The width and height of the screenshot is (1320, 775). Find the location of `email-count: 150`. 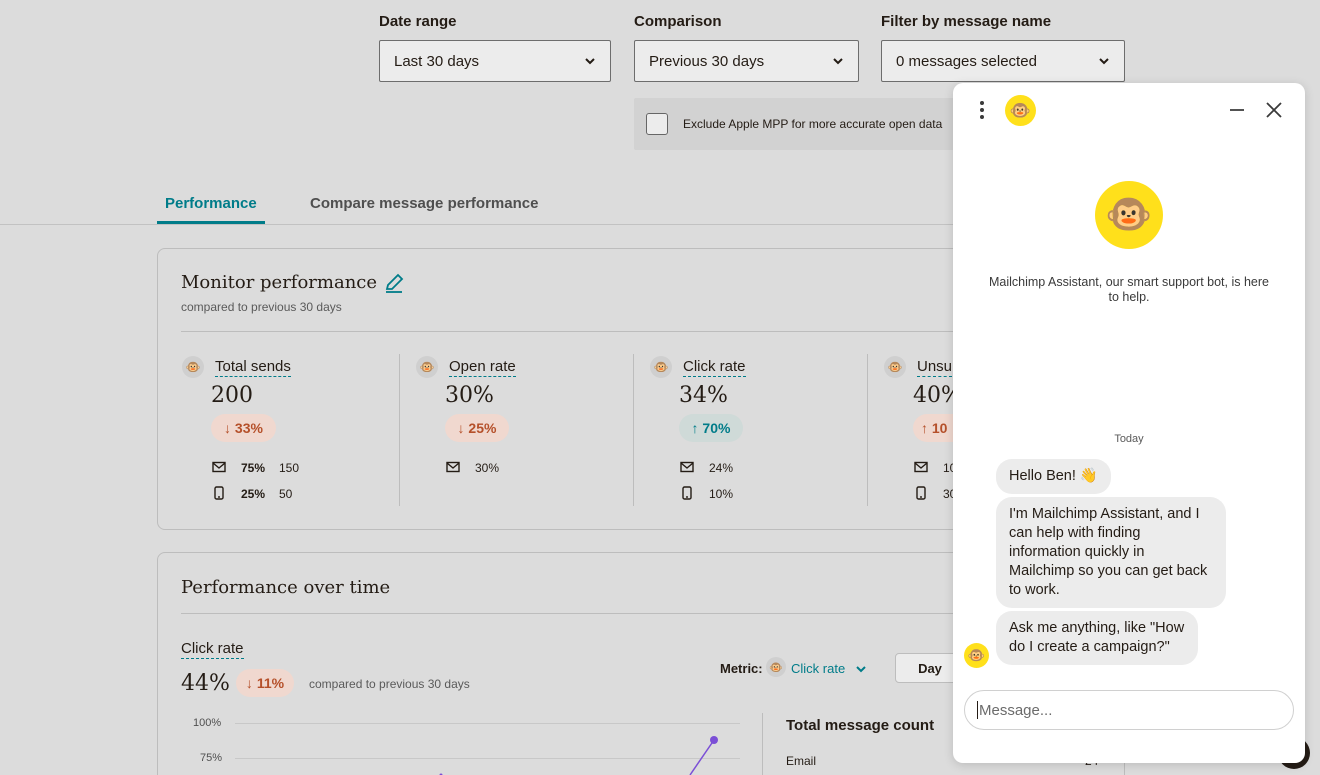

email-count: 150 is located at coordinates (289, 468).